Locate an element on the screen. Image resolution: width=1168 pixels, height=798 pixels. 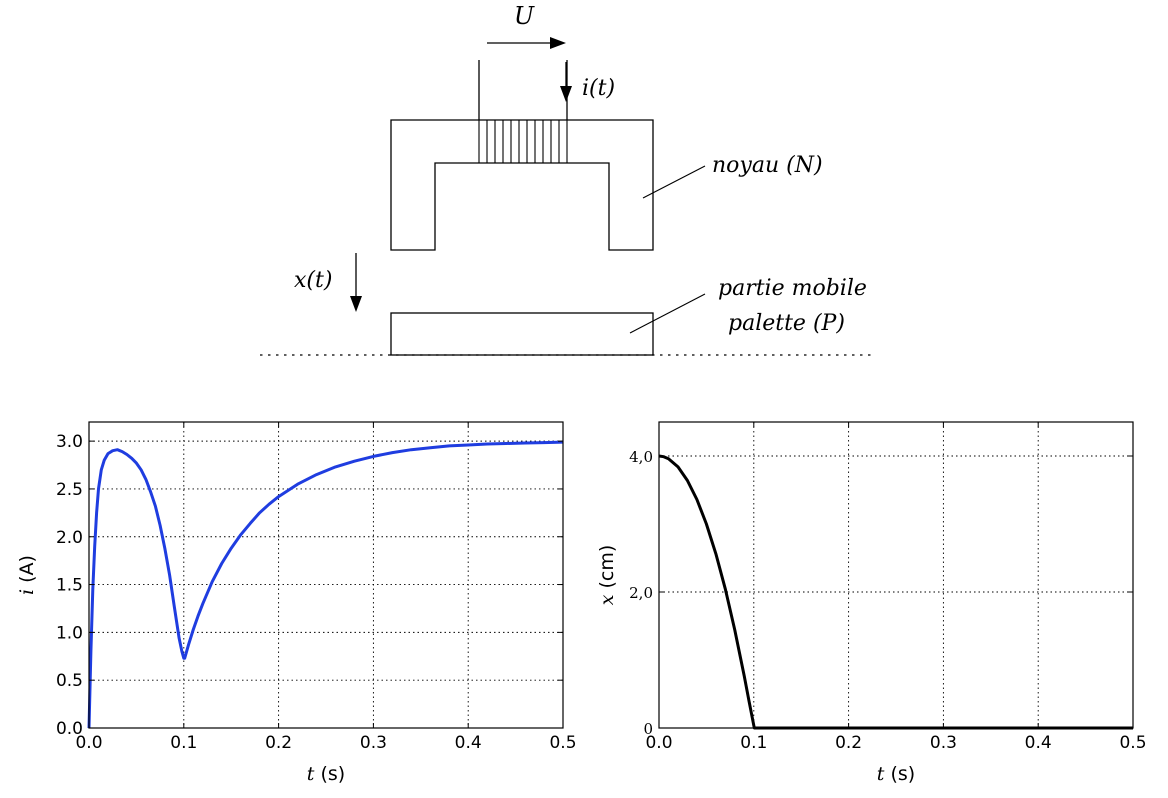
y-tick-label: 4,0 is located at coordinates (641, 457).